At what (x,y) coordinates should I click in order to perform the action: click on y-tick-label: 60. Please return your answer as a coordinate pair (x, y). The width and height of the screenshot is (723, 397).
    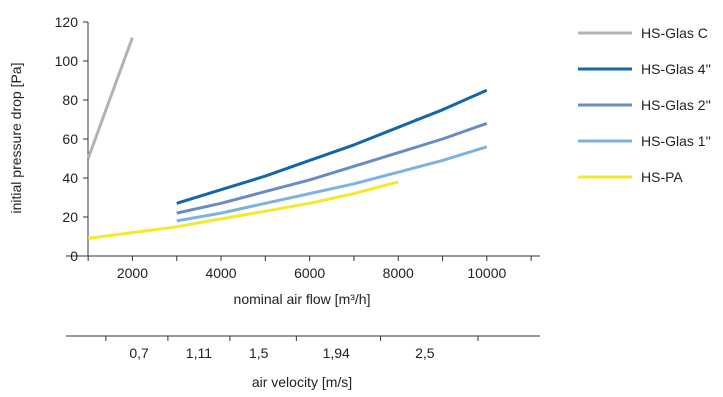
    Looking at the image, I should click on (70, 139).